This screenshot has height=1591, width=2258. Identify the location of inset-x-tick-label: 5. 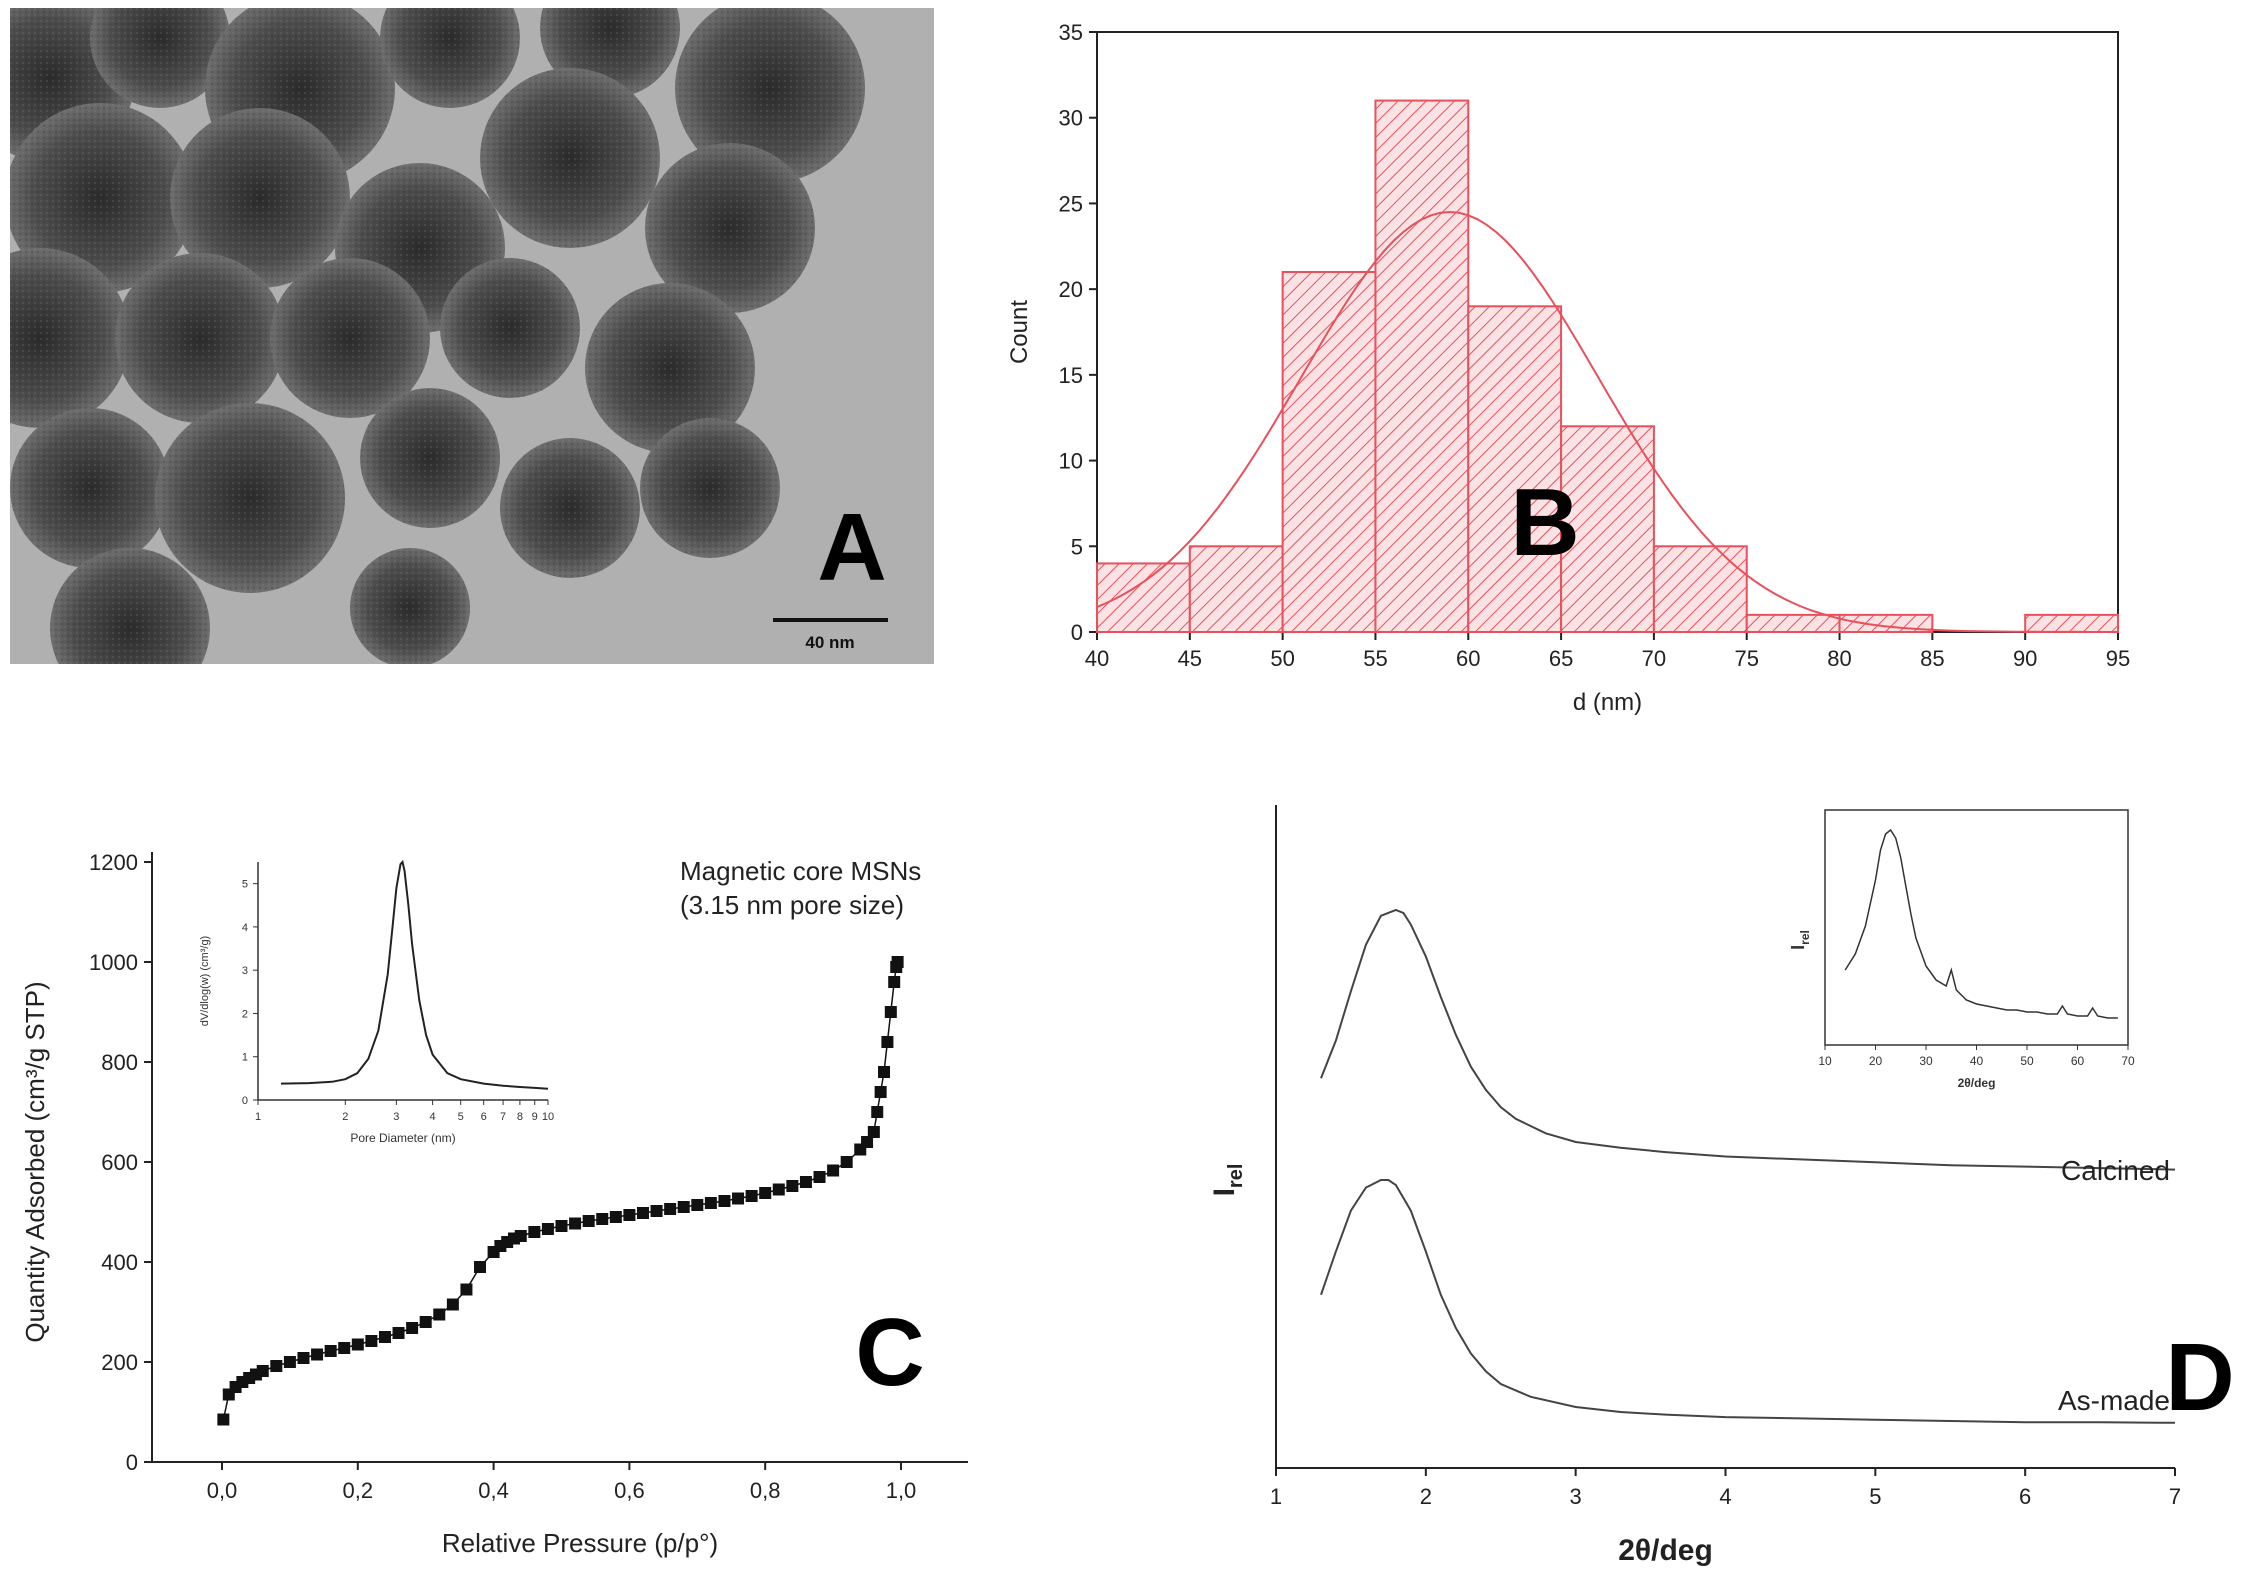
(461, 1117).